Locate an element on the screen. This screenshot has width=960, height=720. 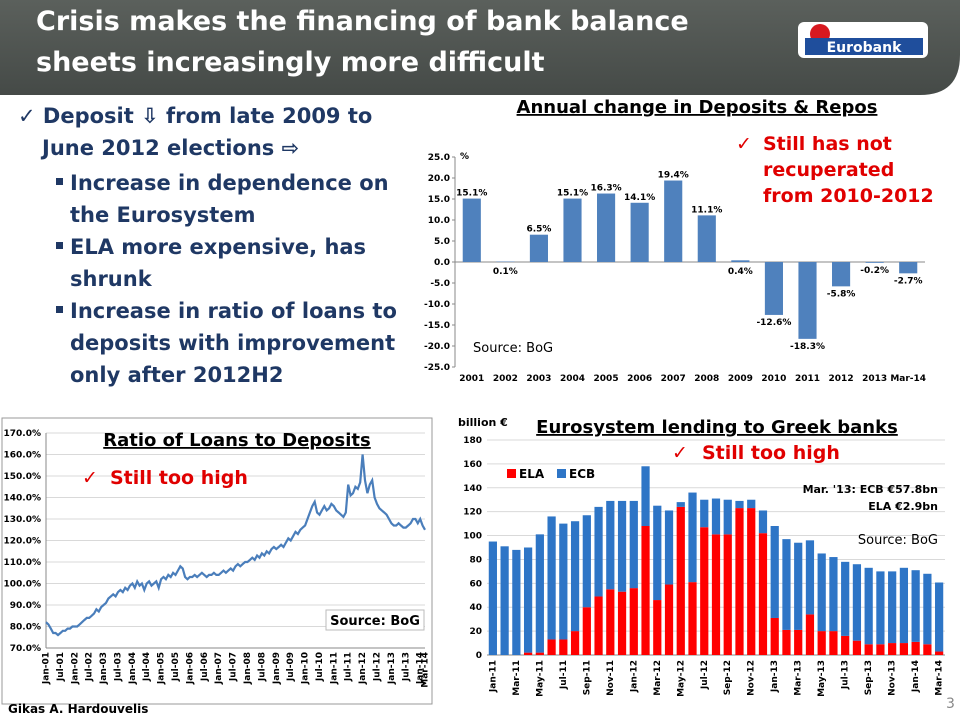
data-label: 19.4% is located at coordinates (673, 176).